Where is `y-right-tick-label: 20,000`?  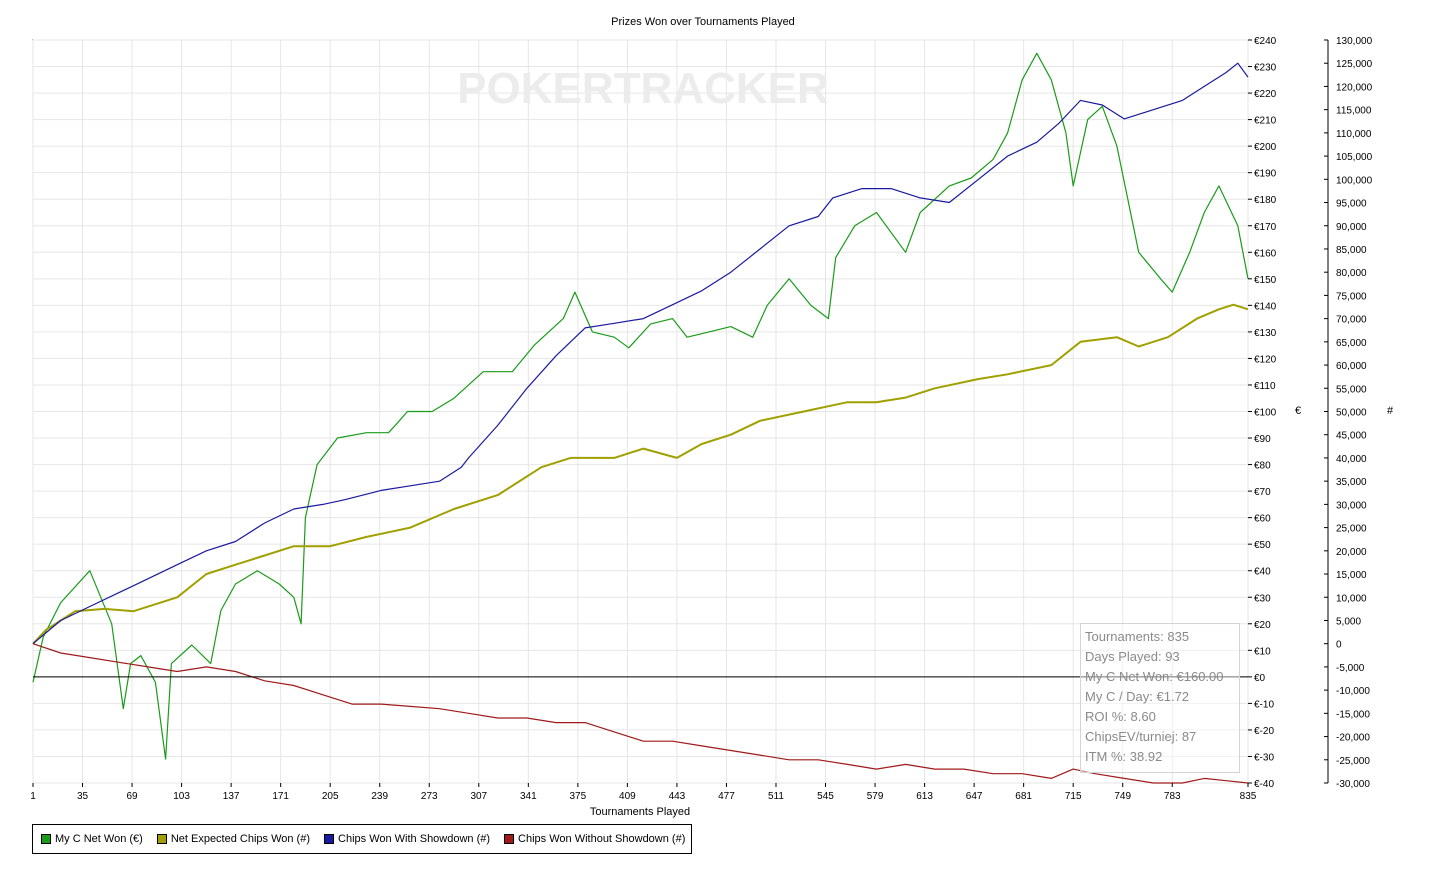
y-right-tick-label: 20,000 is located at coordinates (1351, 552).